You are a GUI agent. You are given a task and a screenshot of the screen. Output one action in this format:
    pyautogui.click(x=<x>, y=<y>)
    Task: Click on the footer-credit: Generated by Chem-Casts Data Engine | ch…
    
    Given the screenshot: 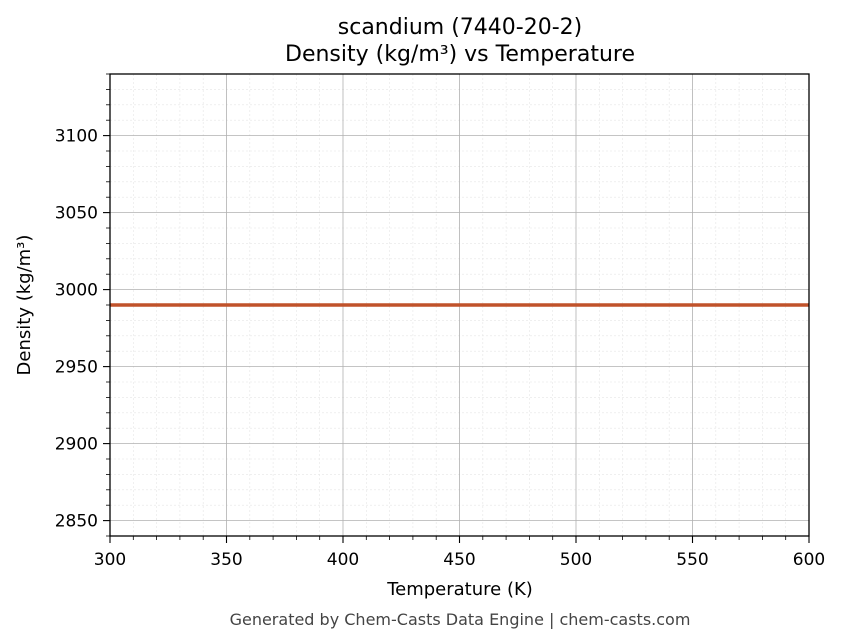 What is the action you would take?
    pyautogui.click(x=460, y=619)
    